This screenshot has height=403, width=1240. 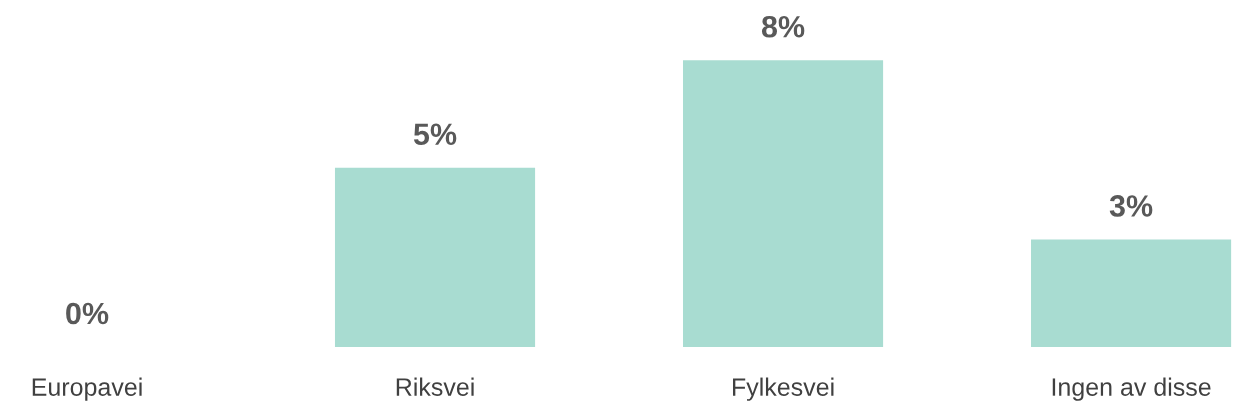 I want to click on data-label: 5%, so click(x=435, y=134).